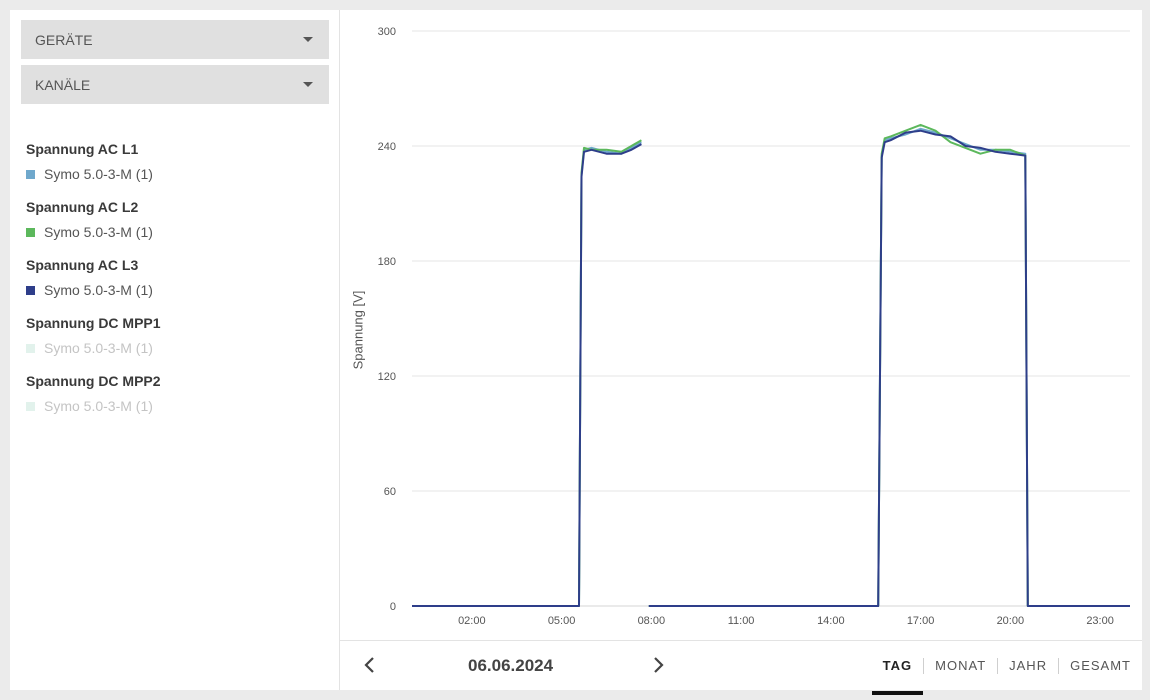  I want to click on next-day-button, so click(658, 665).